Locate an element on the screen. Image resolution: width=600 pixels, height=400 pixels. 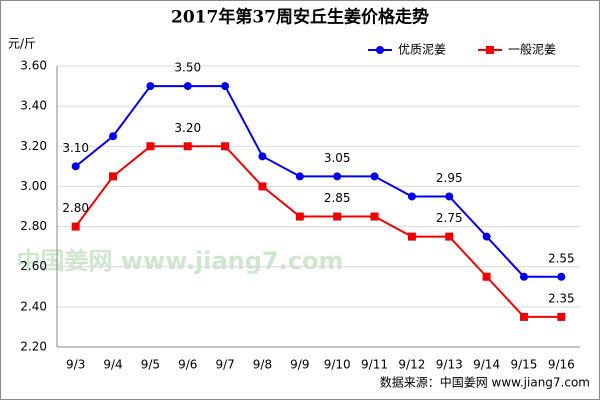
data-label: 2.35 is located at coordinates (561, 298).